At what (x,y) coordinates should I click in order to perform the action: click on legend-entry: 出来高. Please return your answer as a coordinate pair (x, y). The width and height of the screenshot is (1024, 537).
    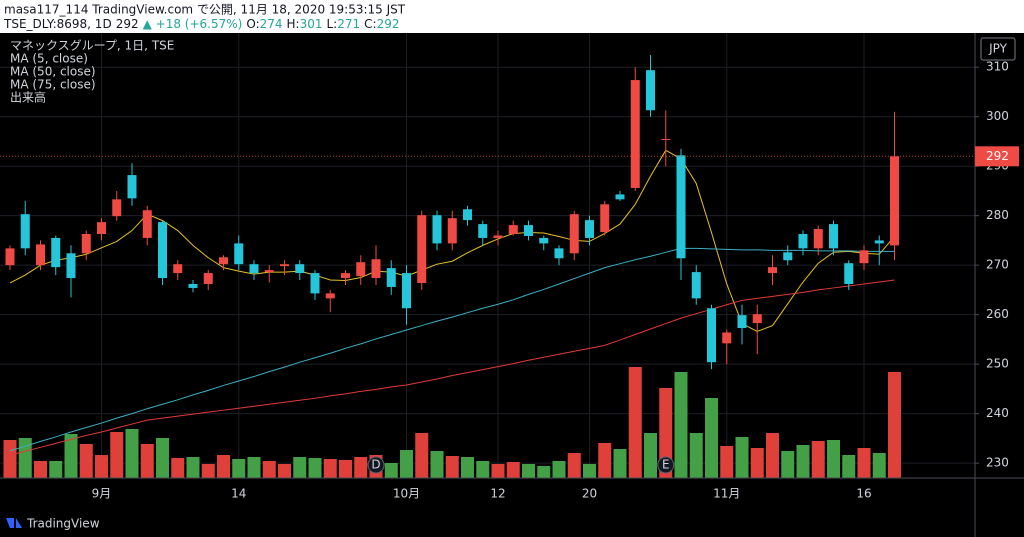
    Looking at the image, I should click on (28, 97).